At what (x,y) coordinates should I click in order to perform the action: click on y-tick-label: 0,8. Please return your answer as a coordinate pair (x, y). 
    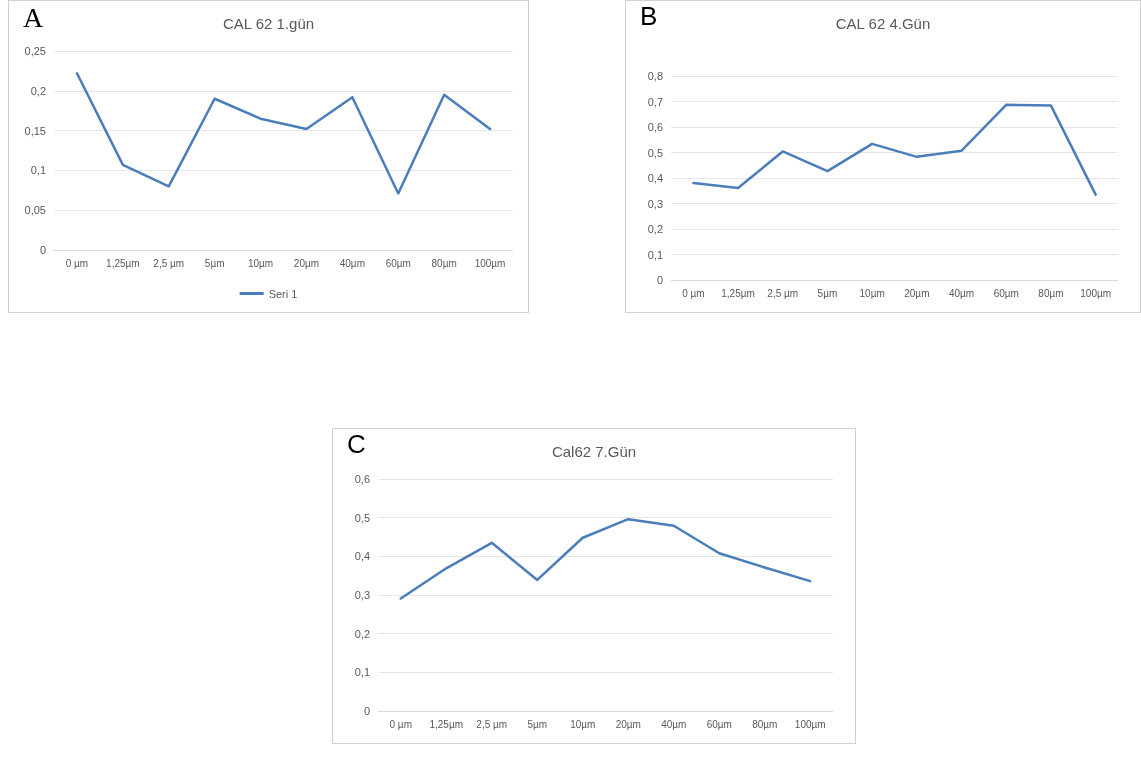
    Looking at the image, I should click on (655, 76).